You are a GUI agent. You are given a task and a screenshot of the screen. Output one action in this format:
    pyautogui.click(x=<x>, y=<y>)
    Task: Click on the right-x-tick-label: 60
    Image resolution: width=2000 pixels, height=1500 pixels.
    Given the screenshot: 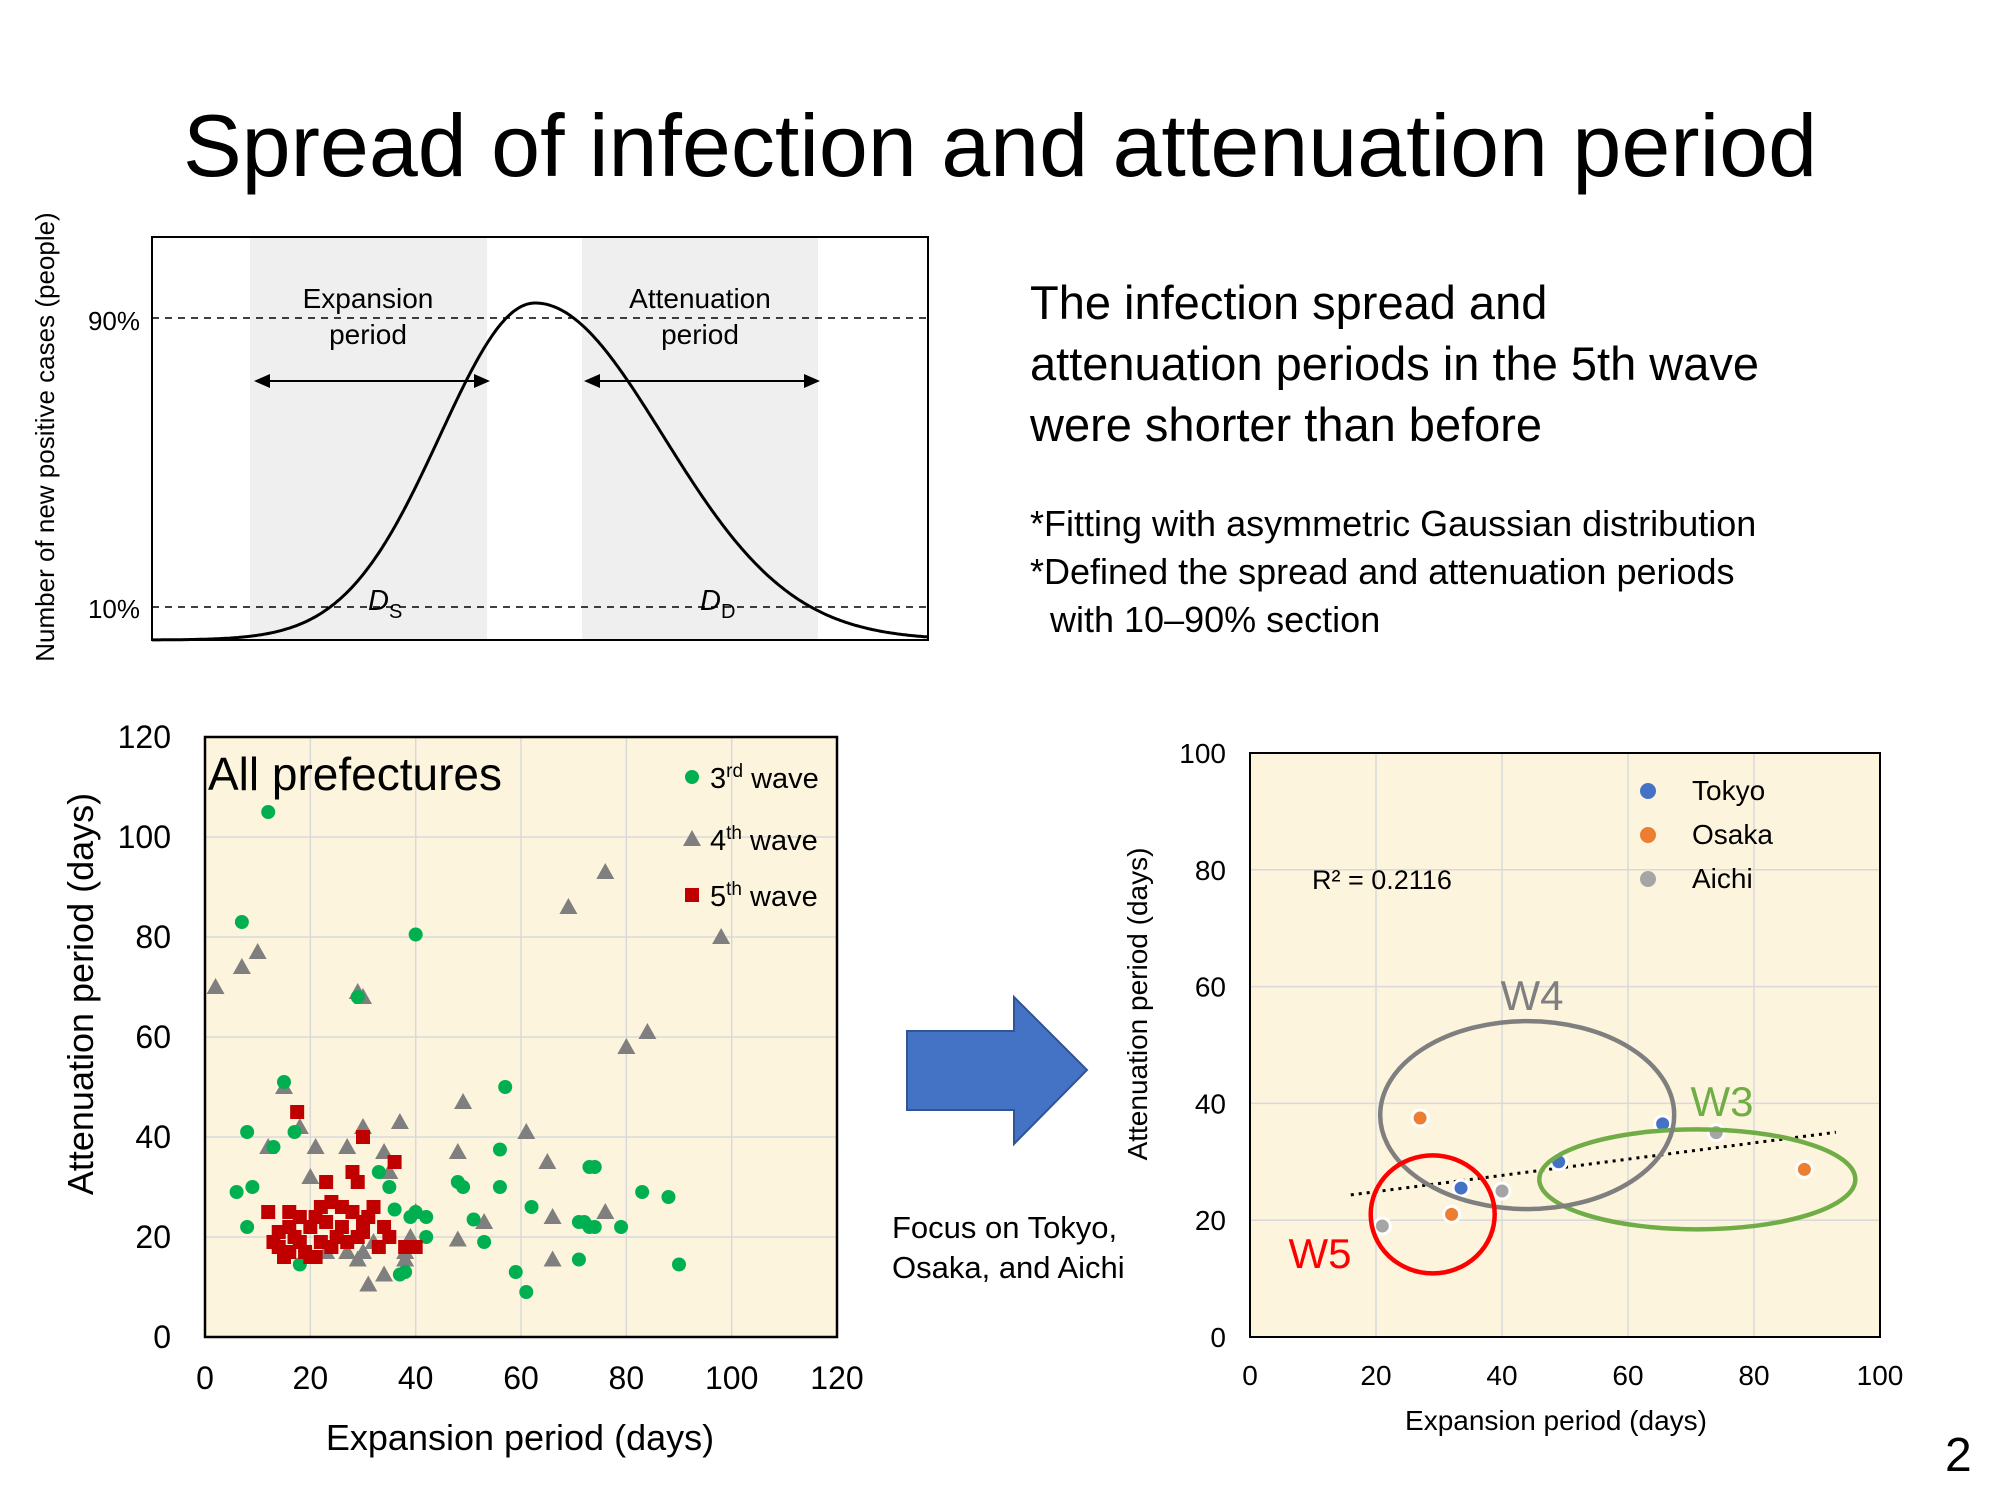 What is the action you would take?
    pyautogui.click(x=1627, y=1375)
    